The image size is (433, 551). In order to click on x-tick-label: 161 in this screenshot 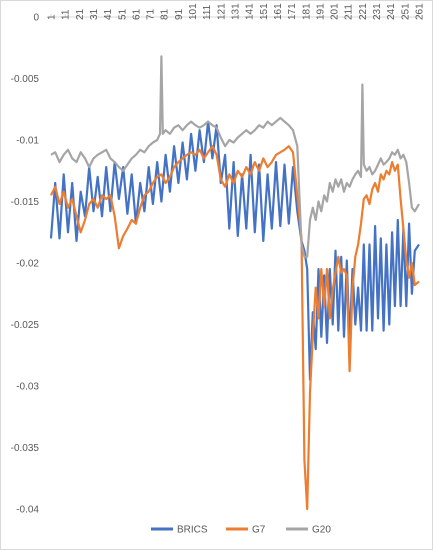, I will do `click(278, 11)`.